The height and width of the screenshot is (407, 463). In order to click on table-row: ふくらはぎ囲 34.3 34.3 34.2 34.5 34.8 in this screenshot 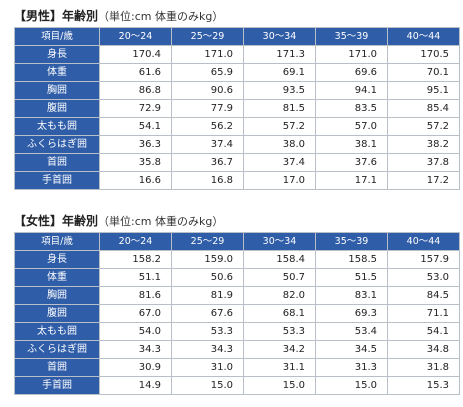, I will do `click(237, 349)`.